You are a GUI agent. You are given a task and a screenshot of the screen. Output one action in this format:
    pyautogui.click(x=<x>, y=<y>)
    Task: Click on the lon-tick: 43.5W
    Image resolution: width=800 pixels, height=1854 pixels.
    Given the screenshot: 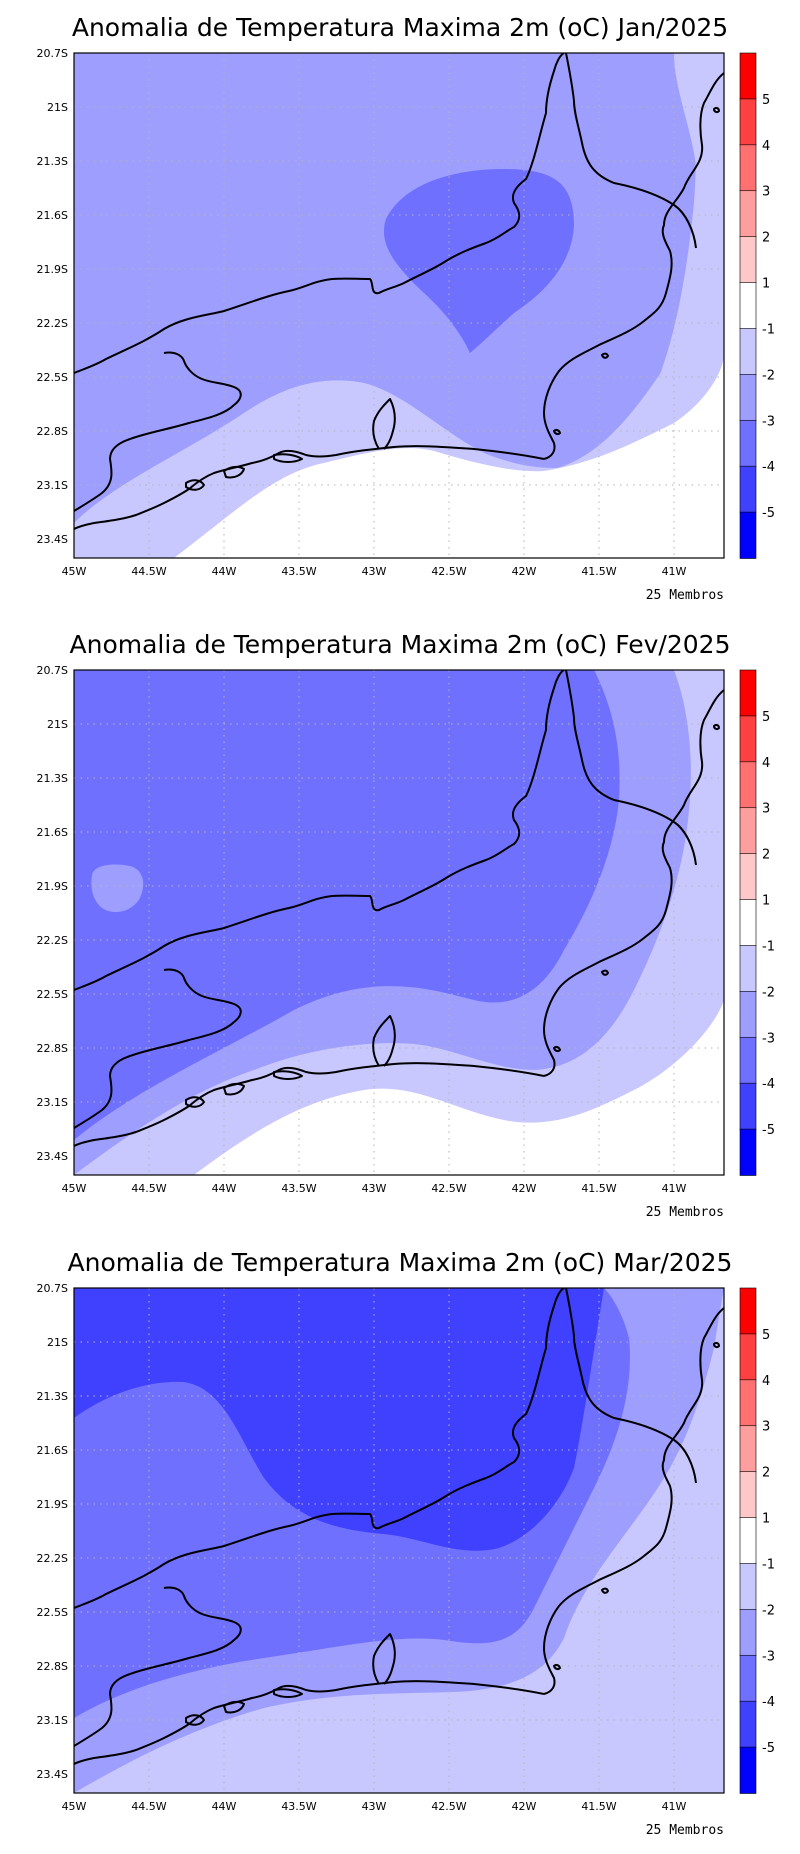 What is the action you would take?
    pyautogui.click(x=298, y=1806)
    